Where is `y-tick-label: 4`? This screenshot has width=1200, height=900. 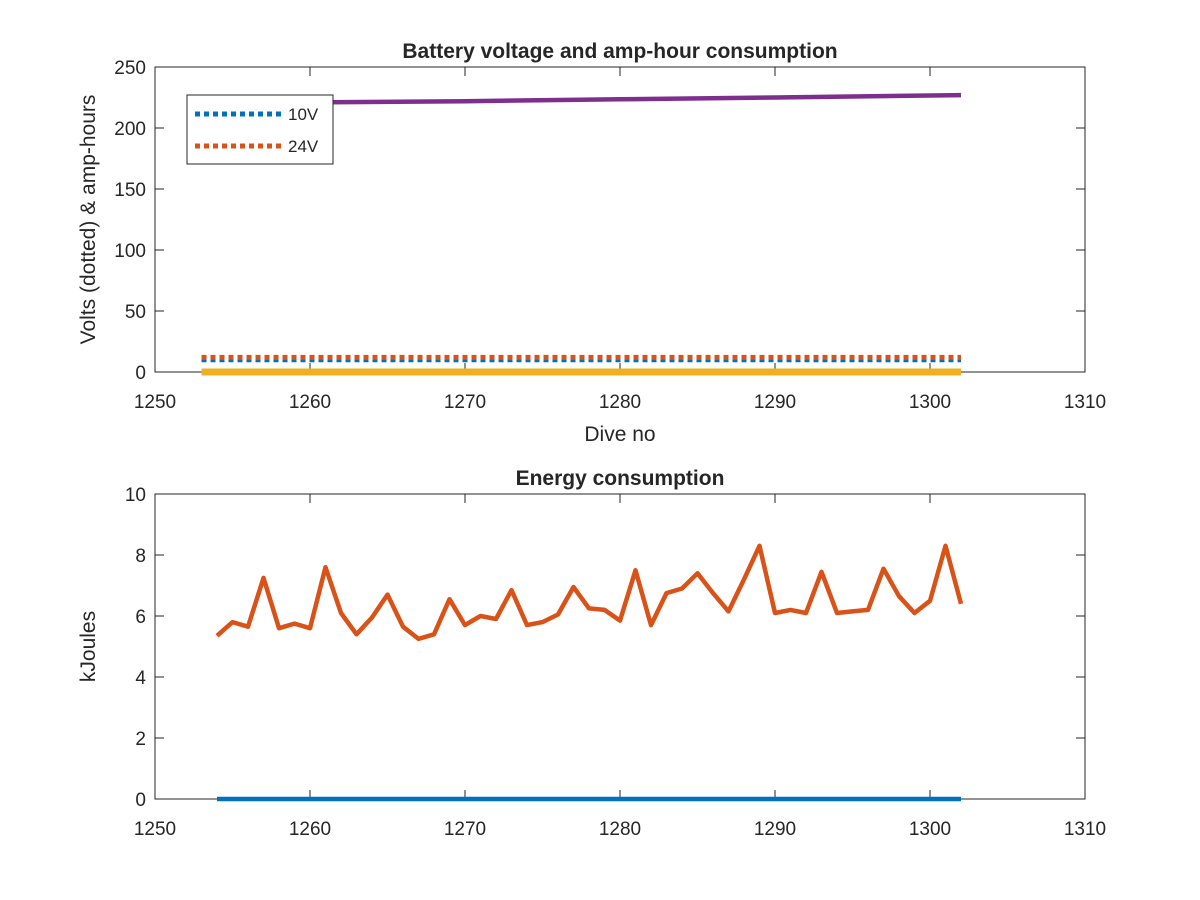 y-tick-label: 4 is located at coordinates (140, 678).